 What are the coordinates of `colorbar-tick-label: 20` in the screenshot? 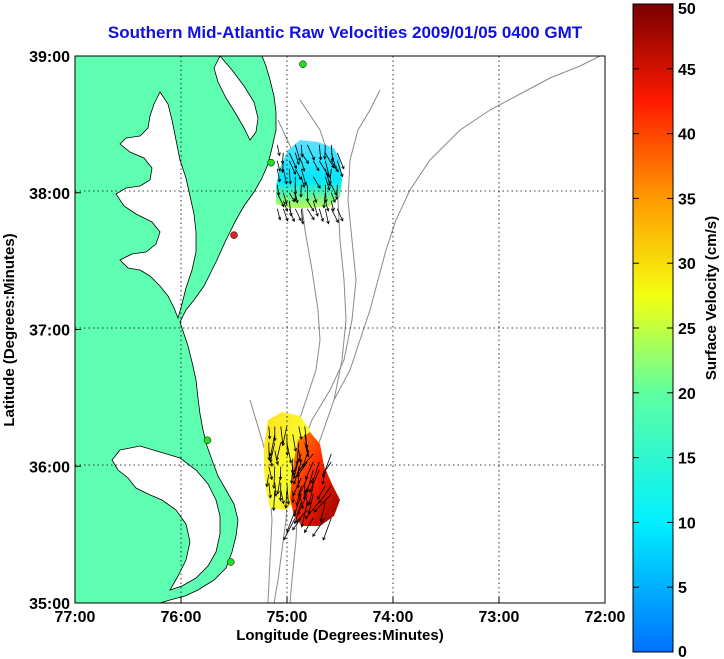 It's located at (687, 394).